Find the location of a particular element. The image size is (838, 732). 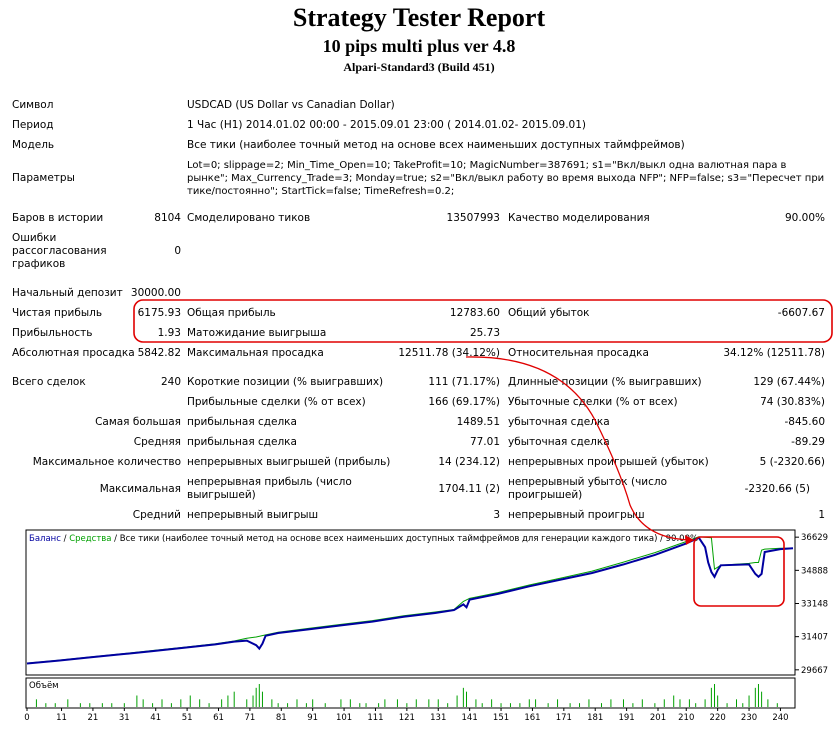

errors-label: Ошибки рассогласования графиков is located at coordinates (59, 251).